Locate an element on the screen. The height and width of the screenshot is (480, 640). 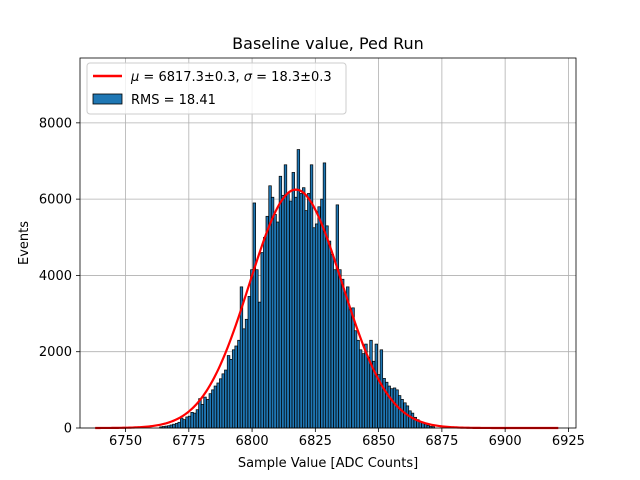
legend-fit-label-part: σ is located at coordinates (248, 77).